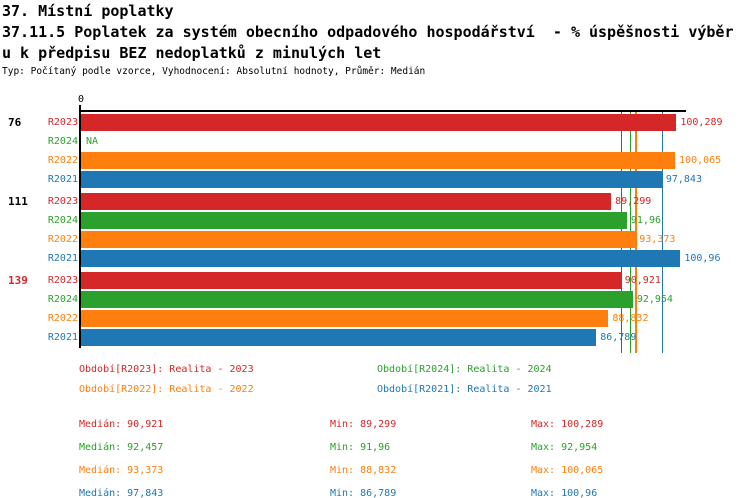  Describe the element at coordinates (88, 11) in the screenshot. I see `report-section-title: 37. Místní poplatky` at that location.